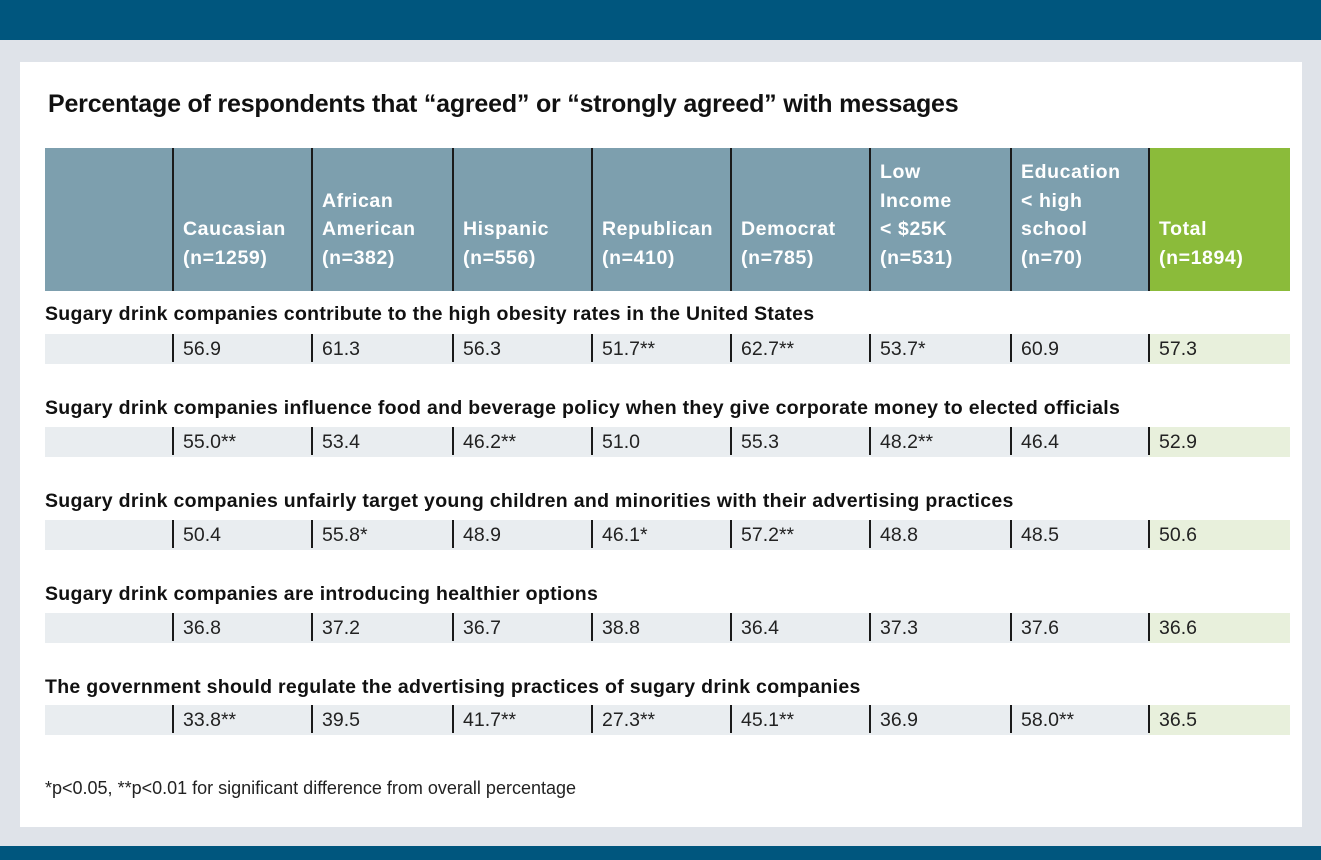 This screenshot has width=1321, height=860. Describe the element at coordinates (1080, 349) in the screenshot. I see `value-cell-education: 60.9` at that location.